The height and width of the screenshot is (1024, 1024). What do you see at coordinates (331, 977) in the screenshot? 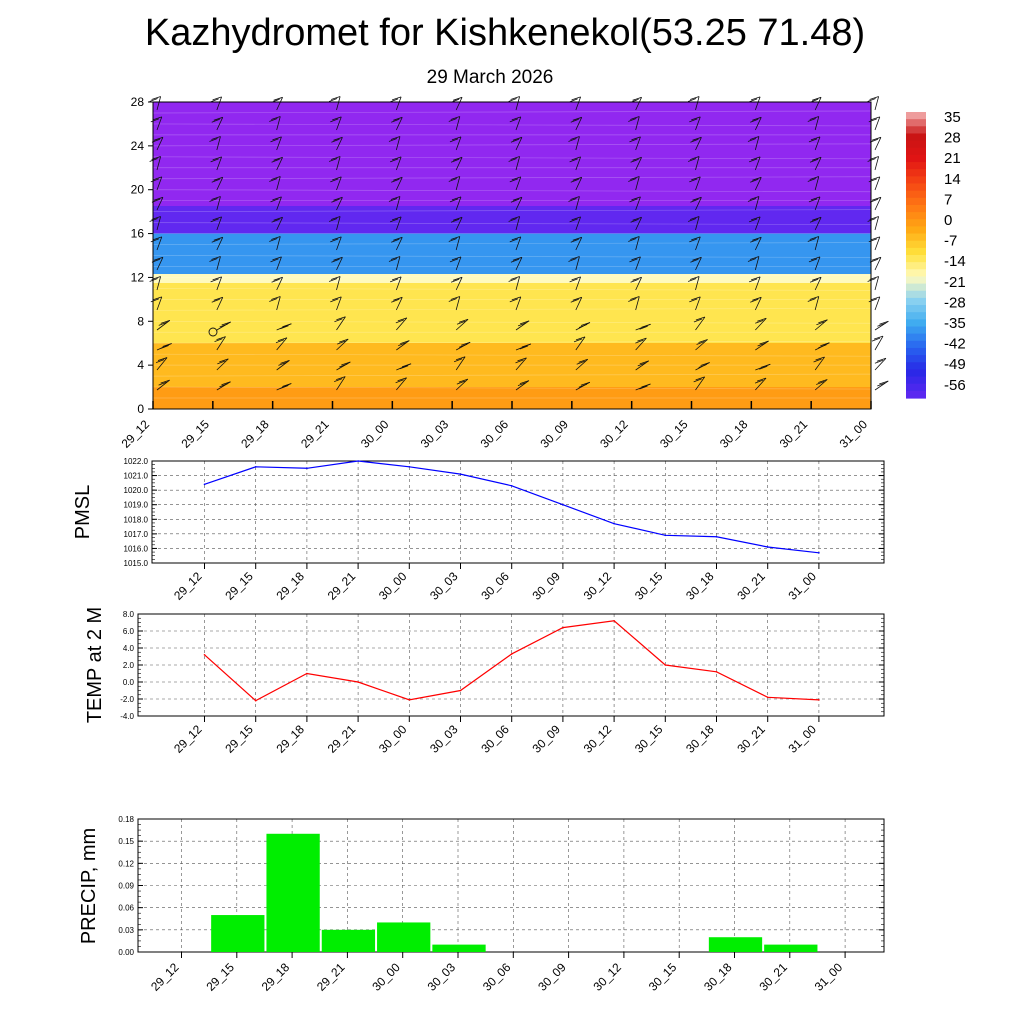
I see `x-tick-label: 29_21` at bounding box center [331, 977].